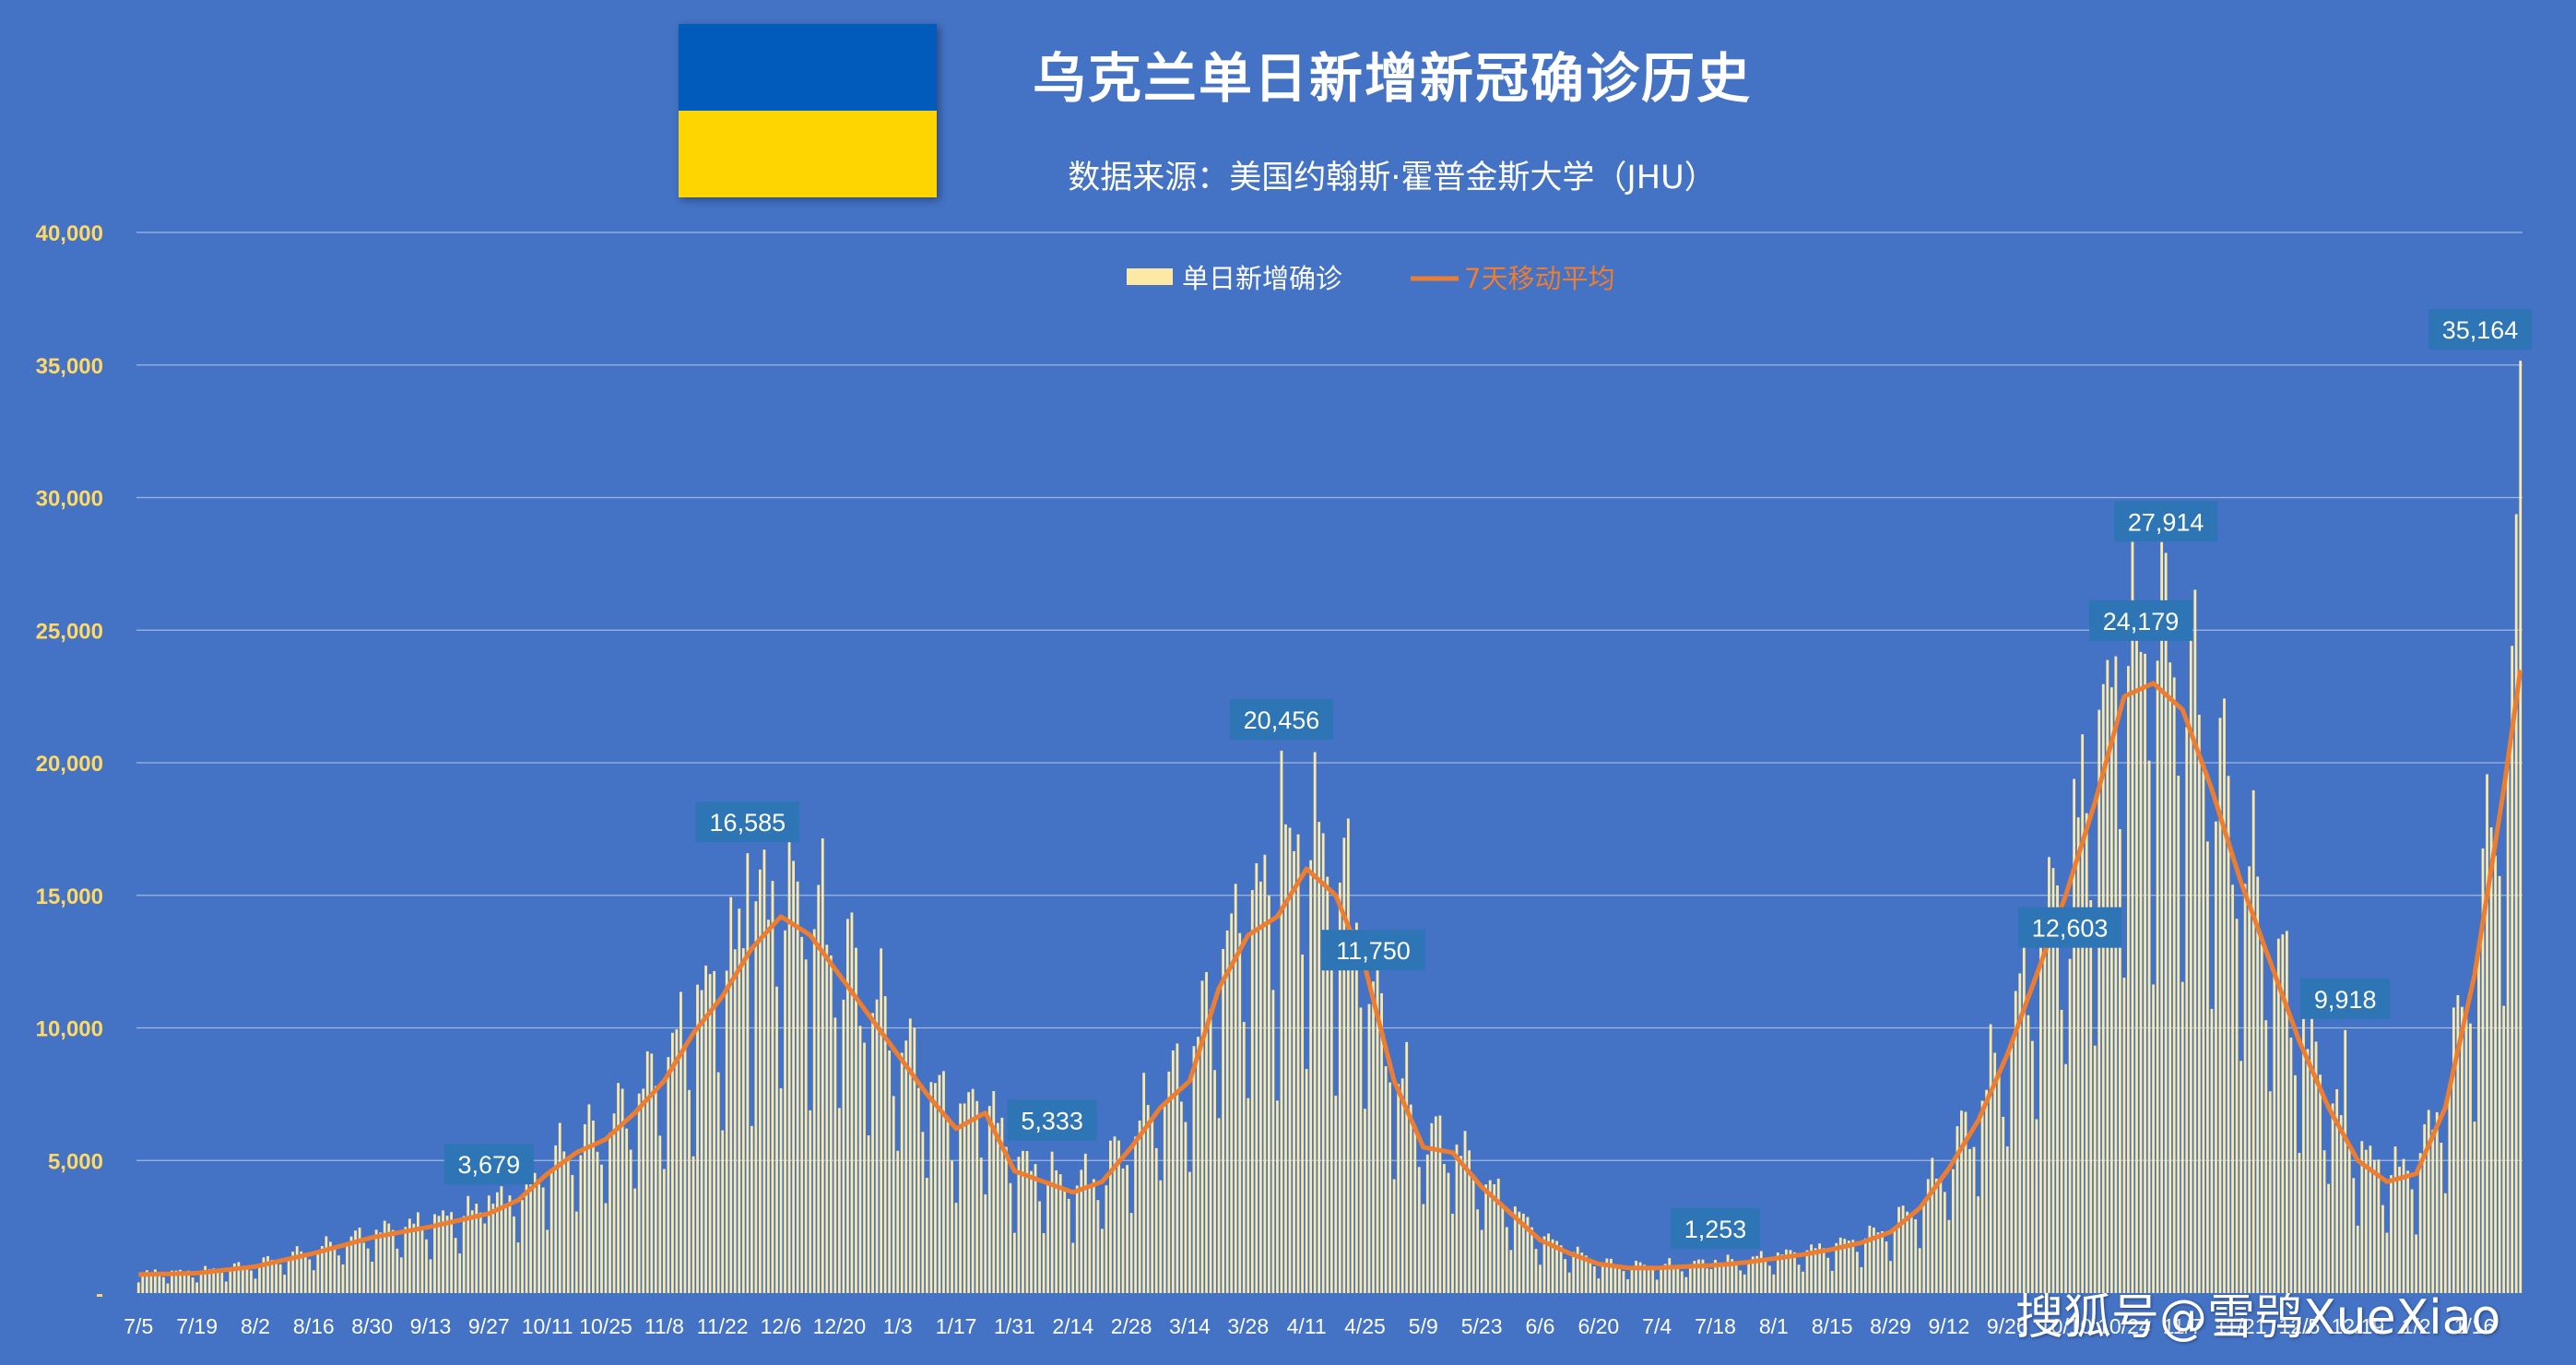  What do you see at coordinates (748, 823) in the screenshot?
I see `data-label: 16,585` at bounding box center [748, 823].